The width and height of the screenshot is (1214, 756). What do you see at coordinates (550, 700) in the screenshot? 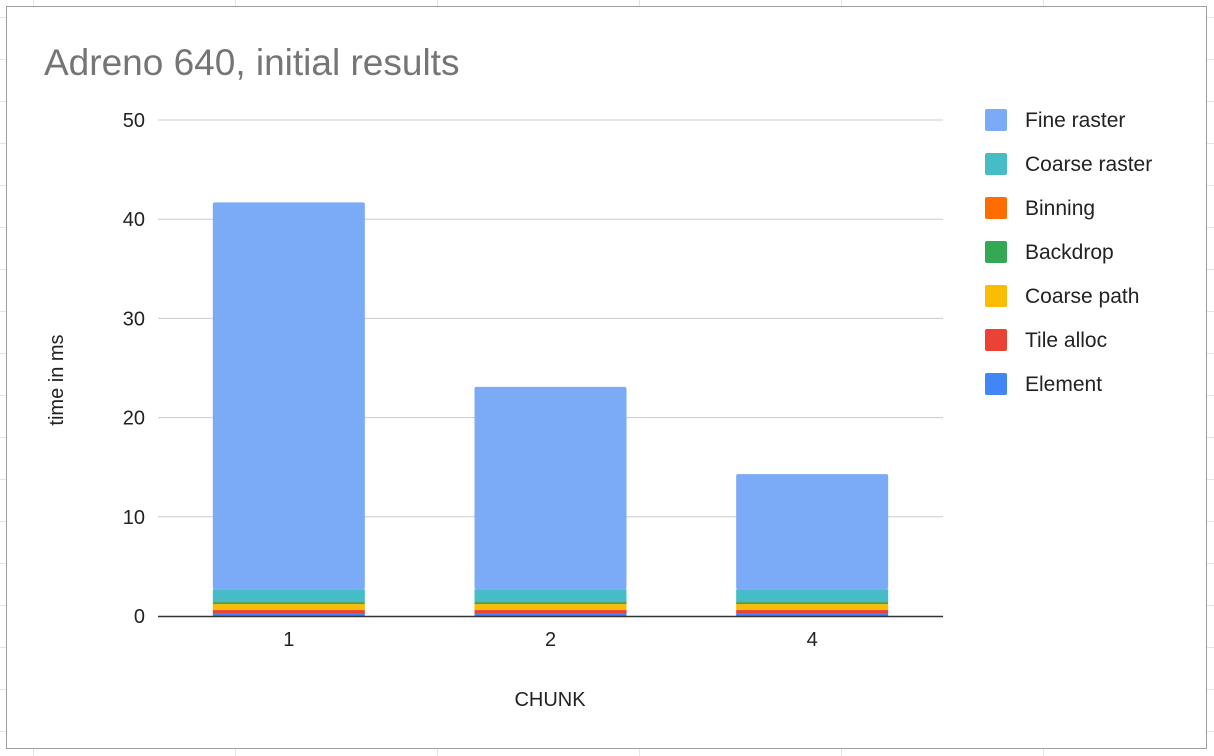
I see `x-axis-title: CHUNK` at bounding box center [550, 700].